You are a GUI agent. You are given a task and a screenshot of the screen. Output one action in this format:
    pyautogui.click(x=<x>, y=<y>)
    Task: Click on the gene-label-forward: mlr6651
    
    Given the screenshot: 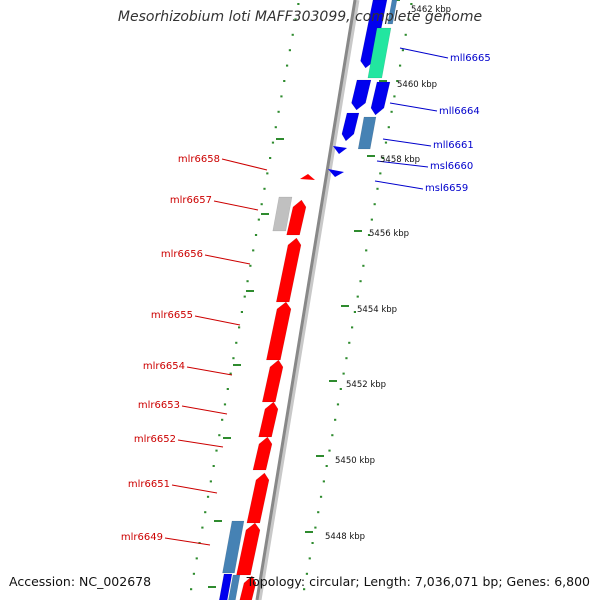 What is the action you would take?
    pyautogui.click(x=149, y=484)
    